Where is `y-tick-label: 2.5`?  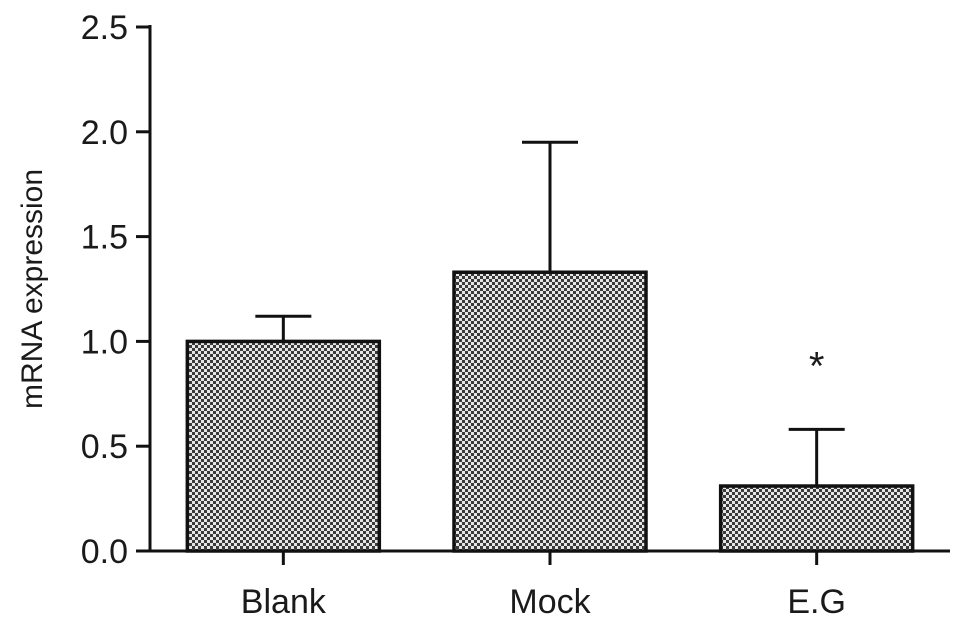
y-tick-label: 2.5 is located at coordinates (104, 28).